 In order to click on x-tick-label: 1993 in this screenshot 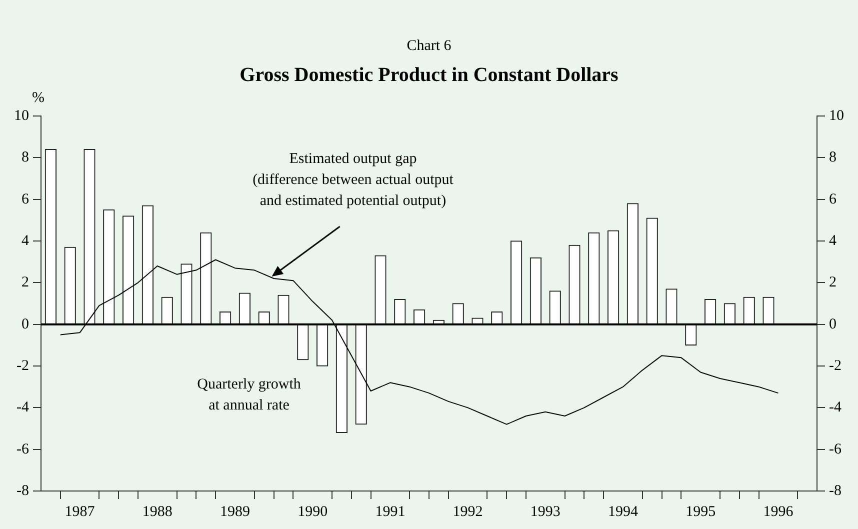, I will do `click(545, 512)`.